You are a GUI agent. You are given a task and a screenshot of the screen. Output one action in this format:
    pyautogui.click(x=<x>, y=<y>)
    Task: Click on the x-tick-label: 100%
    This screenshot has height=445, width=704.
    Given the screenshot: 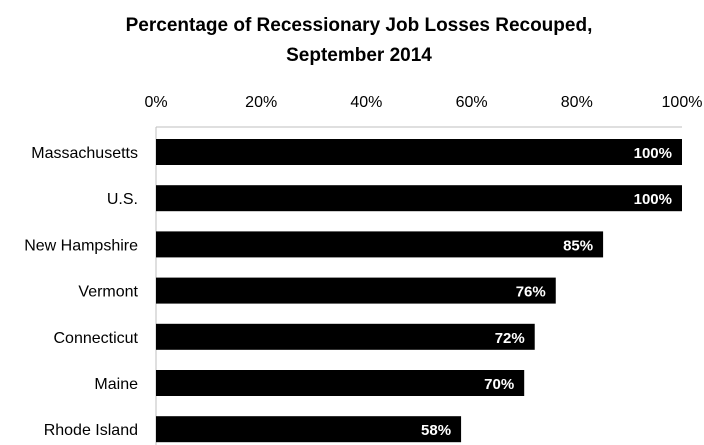 What is the action you would take?
    pyautogui.click(x=682, y=102)
    